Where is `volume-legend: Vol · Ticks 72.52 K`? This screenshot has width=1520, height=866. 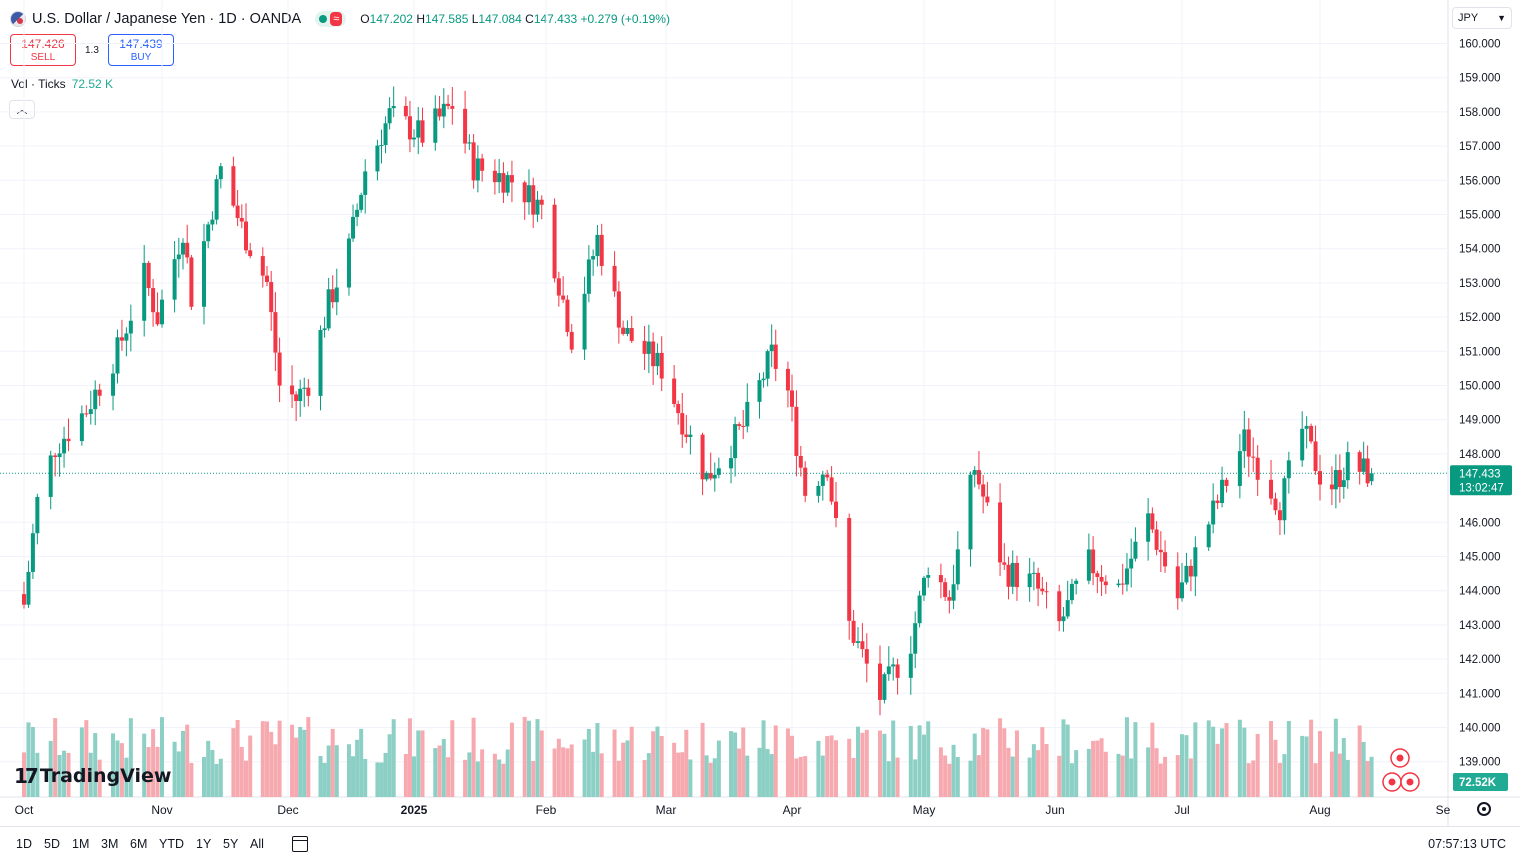 volume-legend: Vol · Ticks 72.52 K is located at coordinates (62, 84).